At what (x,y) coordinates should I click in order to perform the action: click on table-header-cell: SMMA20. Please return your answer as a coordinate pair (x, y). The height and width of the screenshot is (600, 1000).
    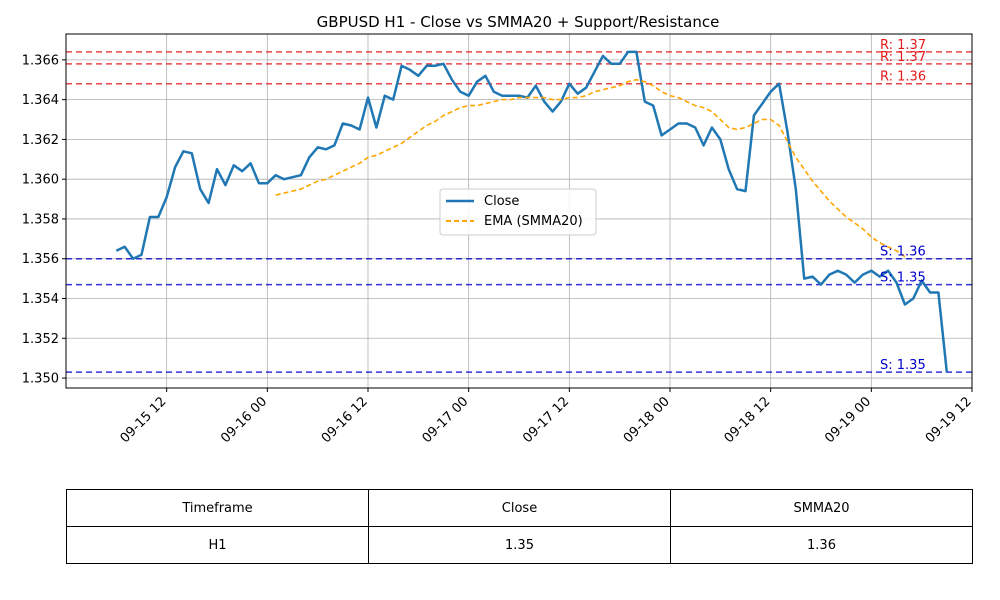
    Looking at the image, I should click on (821, 508).